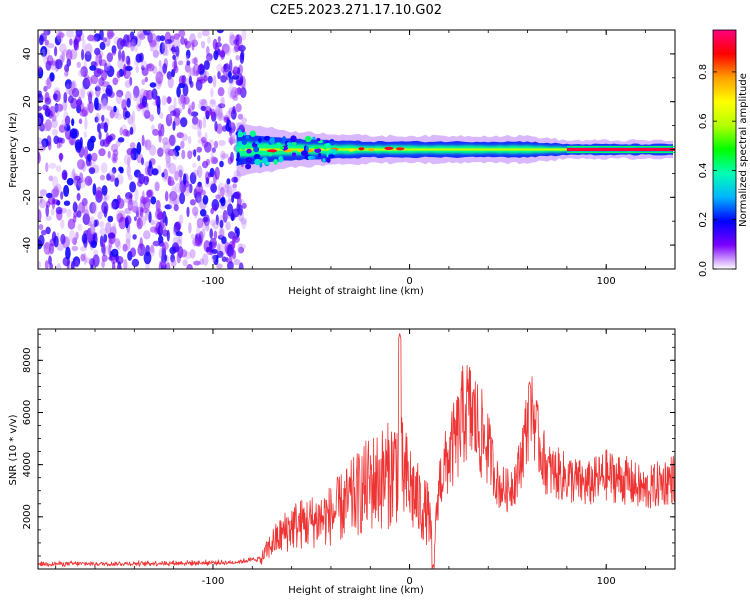  Describe the element at coordinates (703, 170) in the screenshot. I see `colorbar-tick-label: 0.4` at that location.